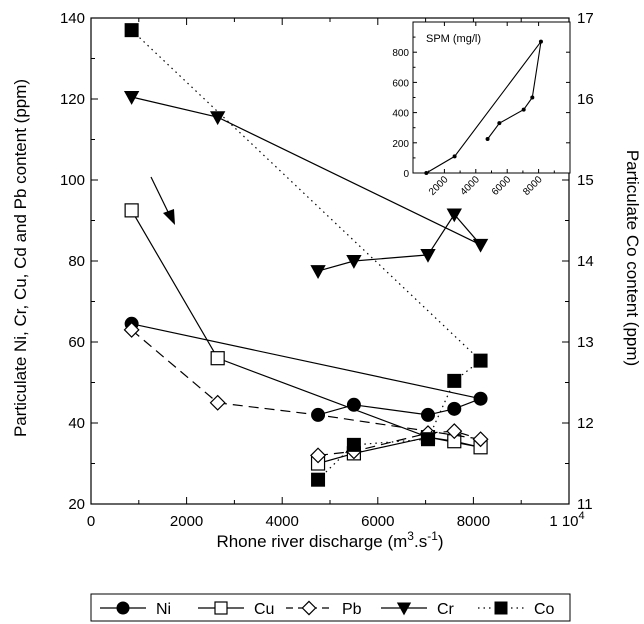 The image size is (644, 624). What do you see at coordinates (282, 521) in the screenshot?
I see `x-tick-label: 4000` at bounding box center [282, 521].